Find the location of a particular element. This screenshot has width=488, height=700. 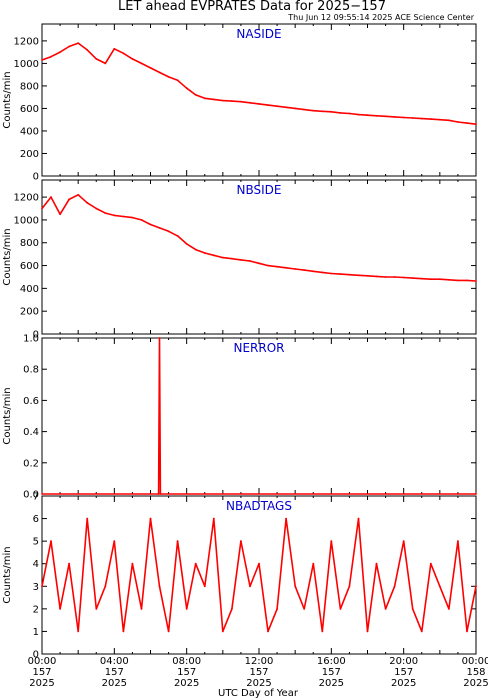

y-tick-label: 800 is located at coordinates (29, 86).